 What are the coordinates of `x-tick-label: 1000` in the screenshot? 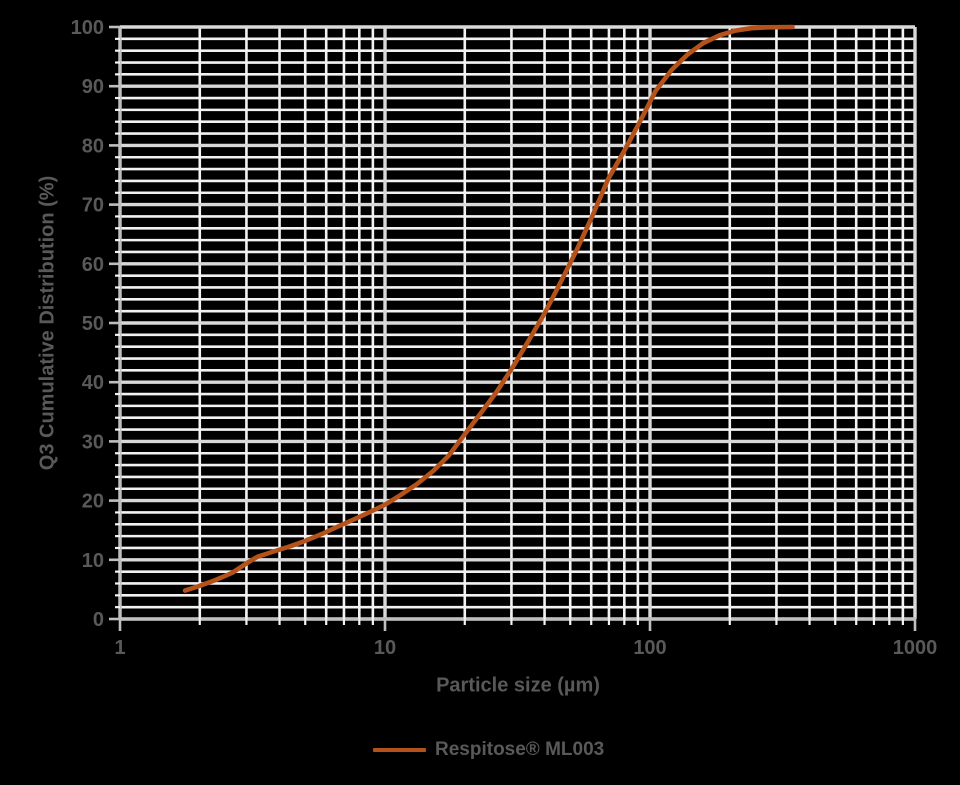 It's located at (915, 648).